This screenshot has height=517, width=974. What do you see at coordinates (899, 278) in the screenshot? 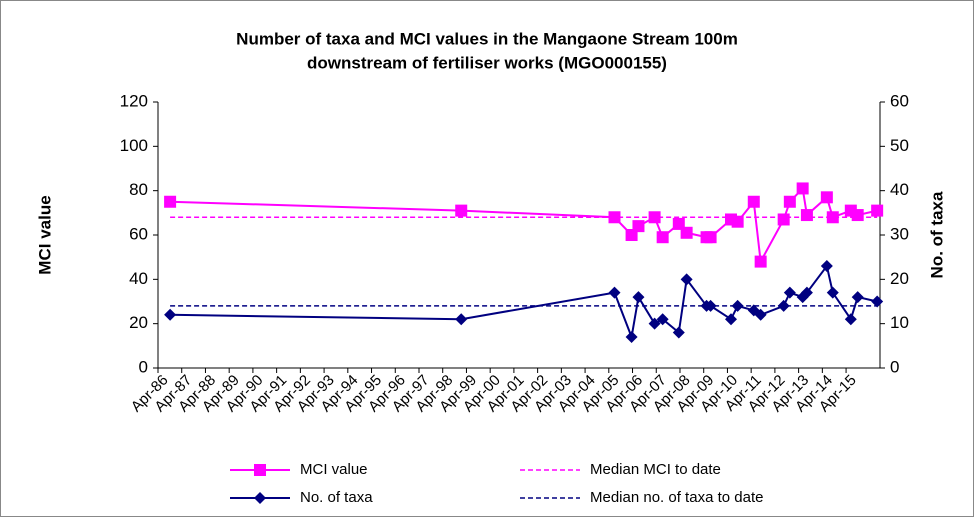
I see `y2-tick-label: 20` at bounding box center [899, 278].